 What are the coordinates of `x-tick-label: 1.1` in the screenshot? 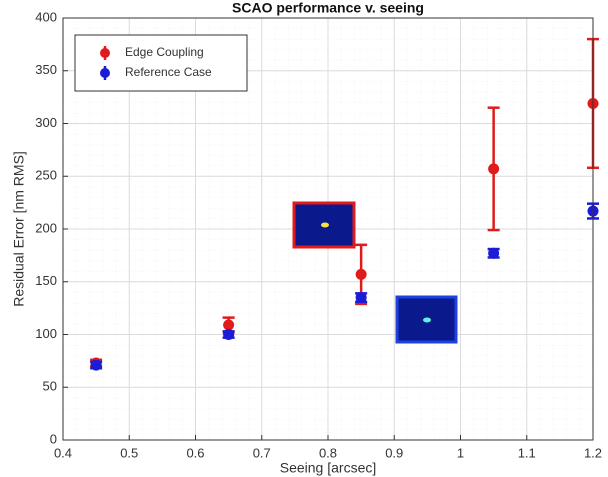 It's located at (527, 452).